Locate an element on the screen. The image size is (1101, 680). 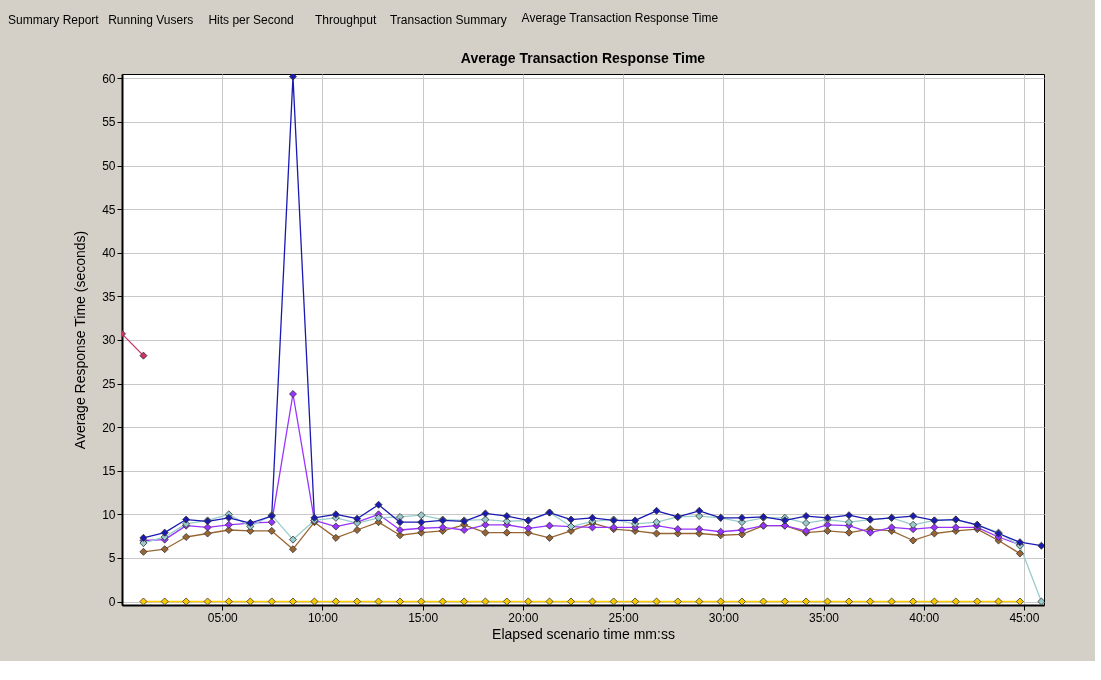
x-tick-label: 30:00 is located at coordinates (724, 617).